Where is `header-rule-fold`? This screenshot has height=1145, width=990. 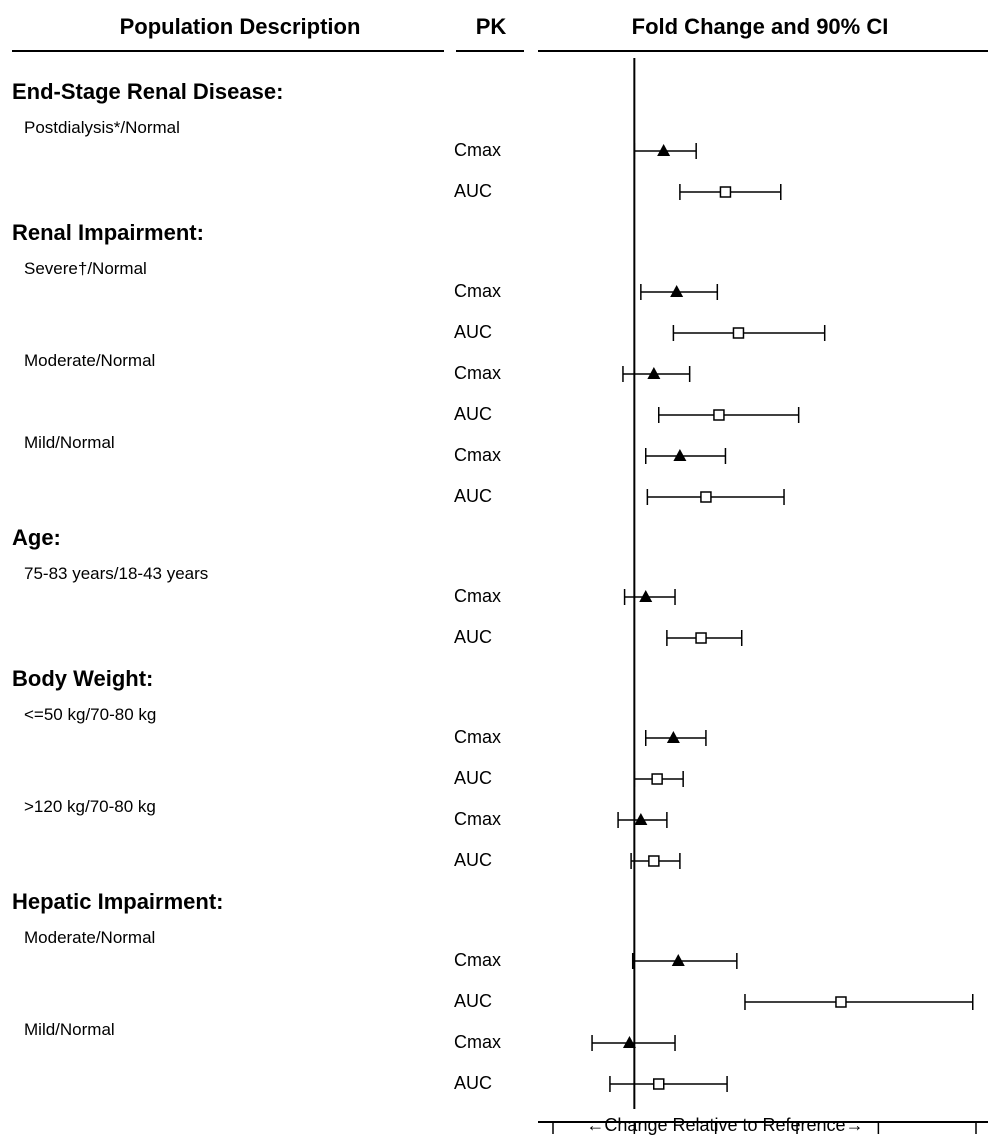 header-rule-fold is located at coordinates (763, 51).